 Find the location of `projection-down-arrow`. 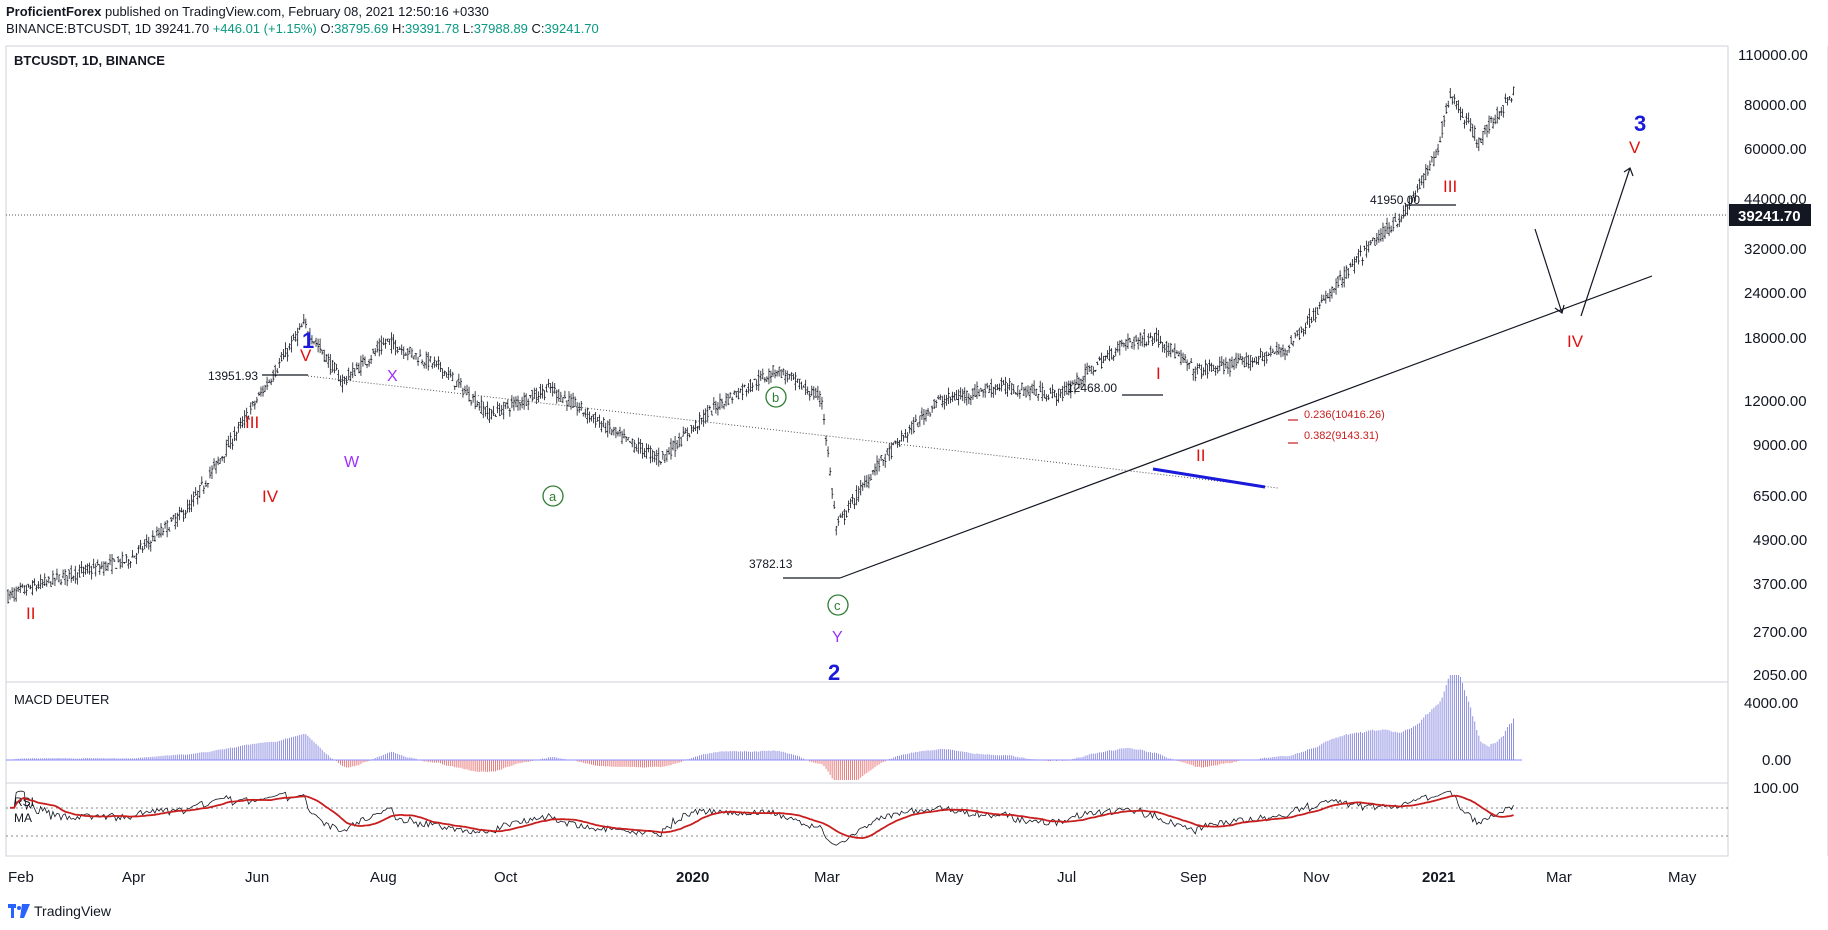

projection-down-arrow is located at coordinates (1548, 271).